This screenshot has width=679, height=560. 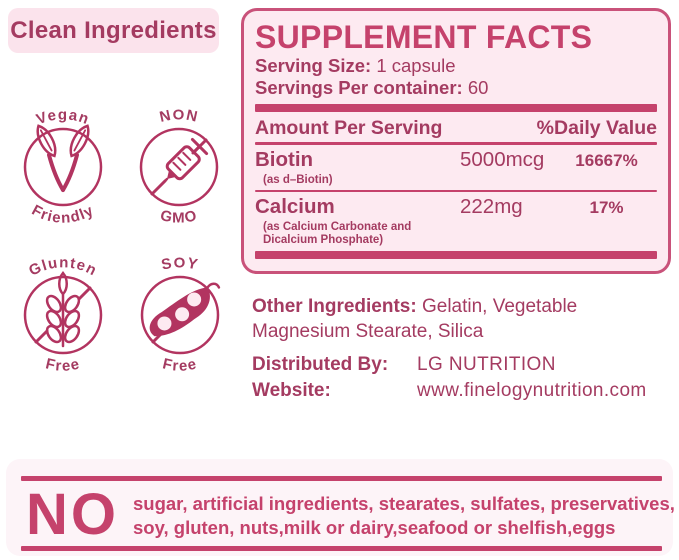 What do you see at coordinates (72, 514) in the screenshot?
I see `no-headline: NO` at bounding box center [72, 514].